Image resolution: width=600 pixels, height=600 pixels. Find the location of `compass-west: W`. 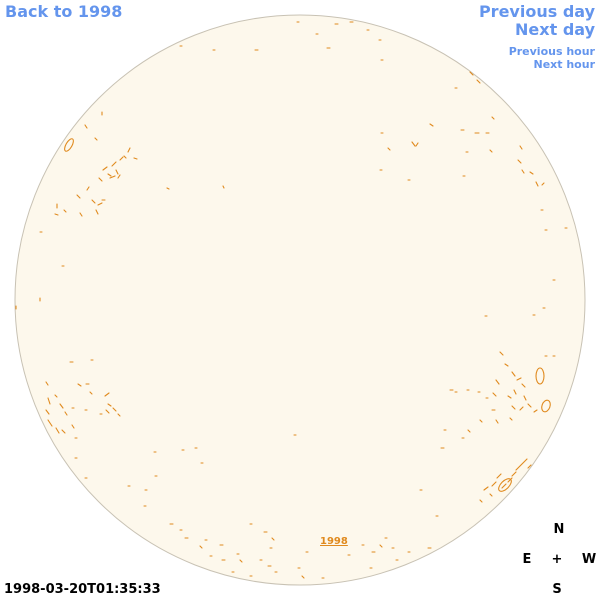

compass-west: W is located at coordinates (589, 559).